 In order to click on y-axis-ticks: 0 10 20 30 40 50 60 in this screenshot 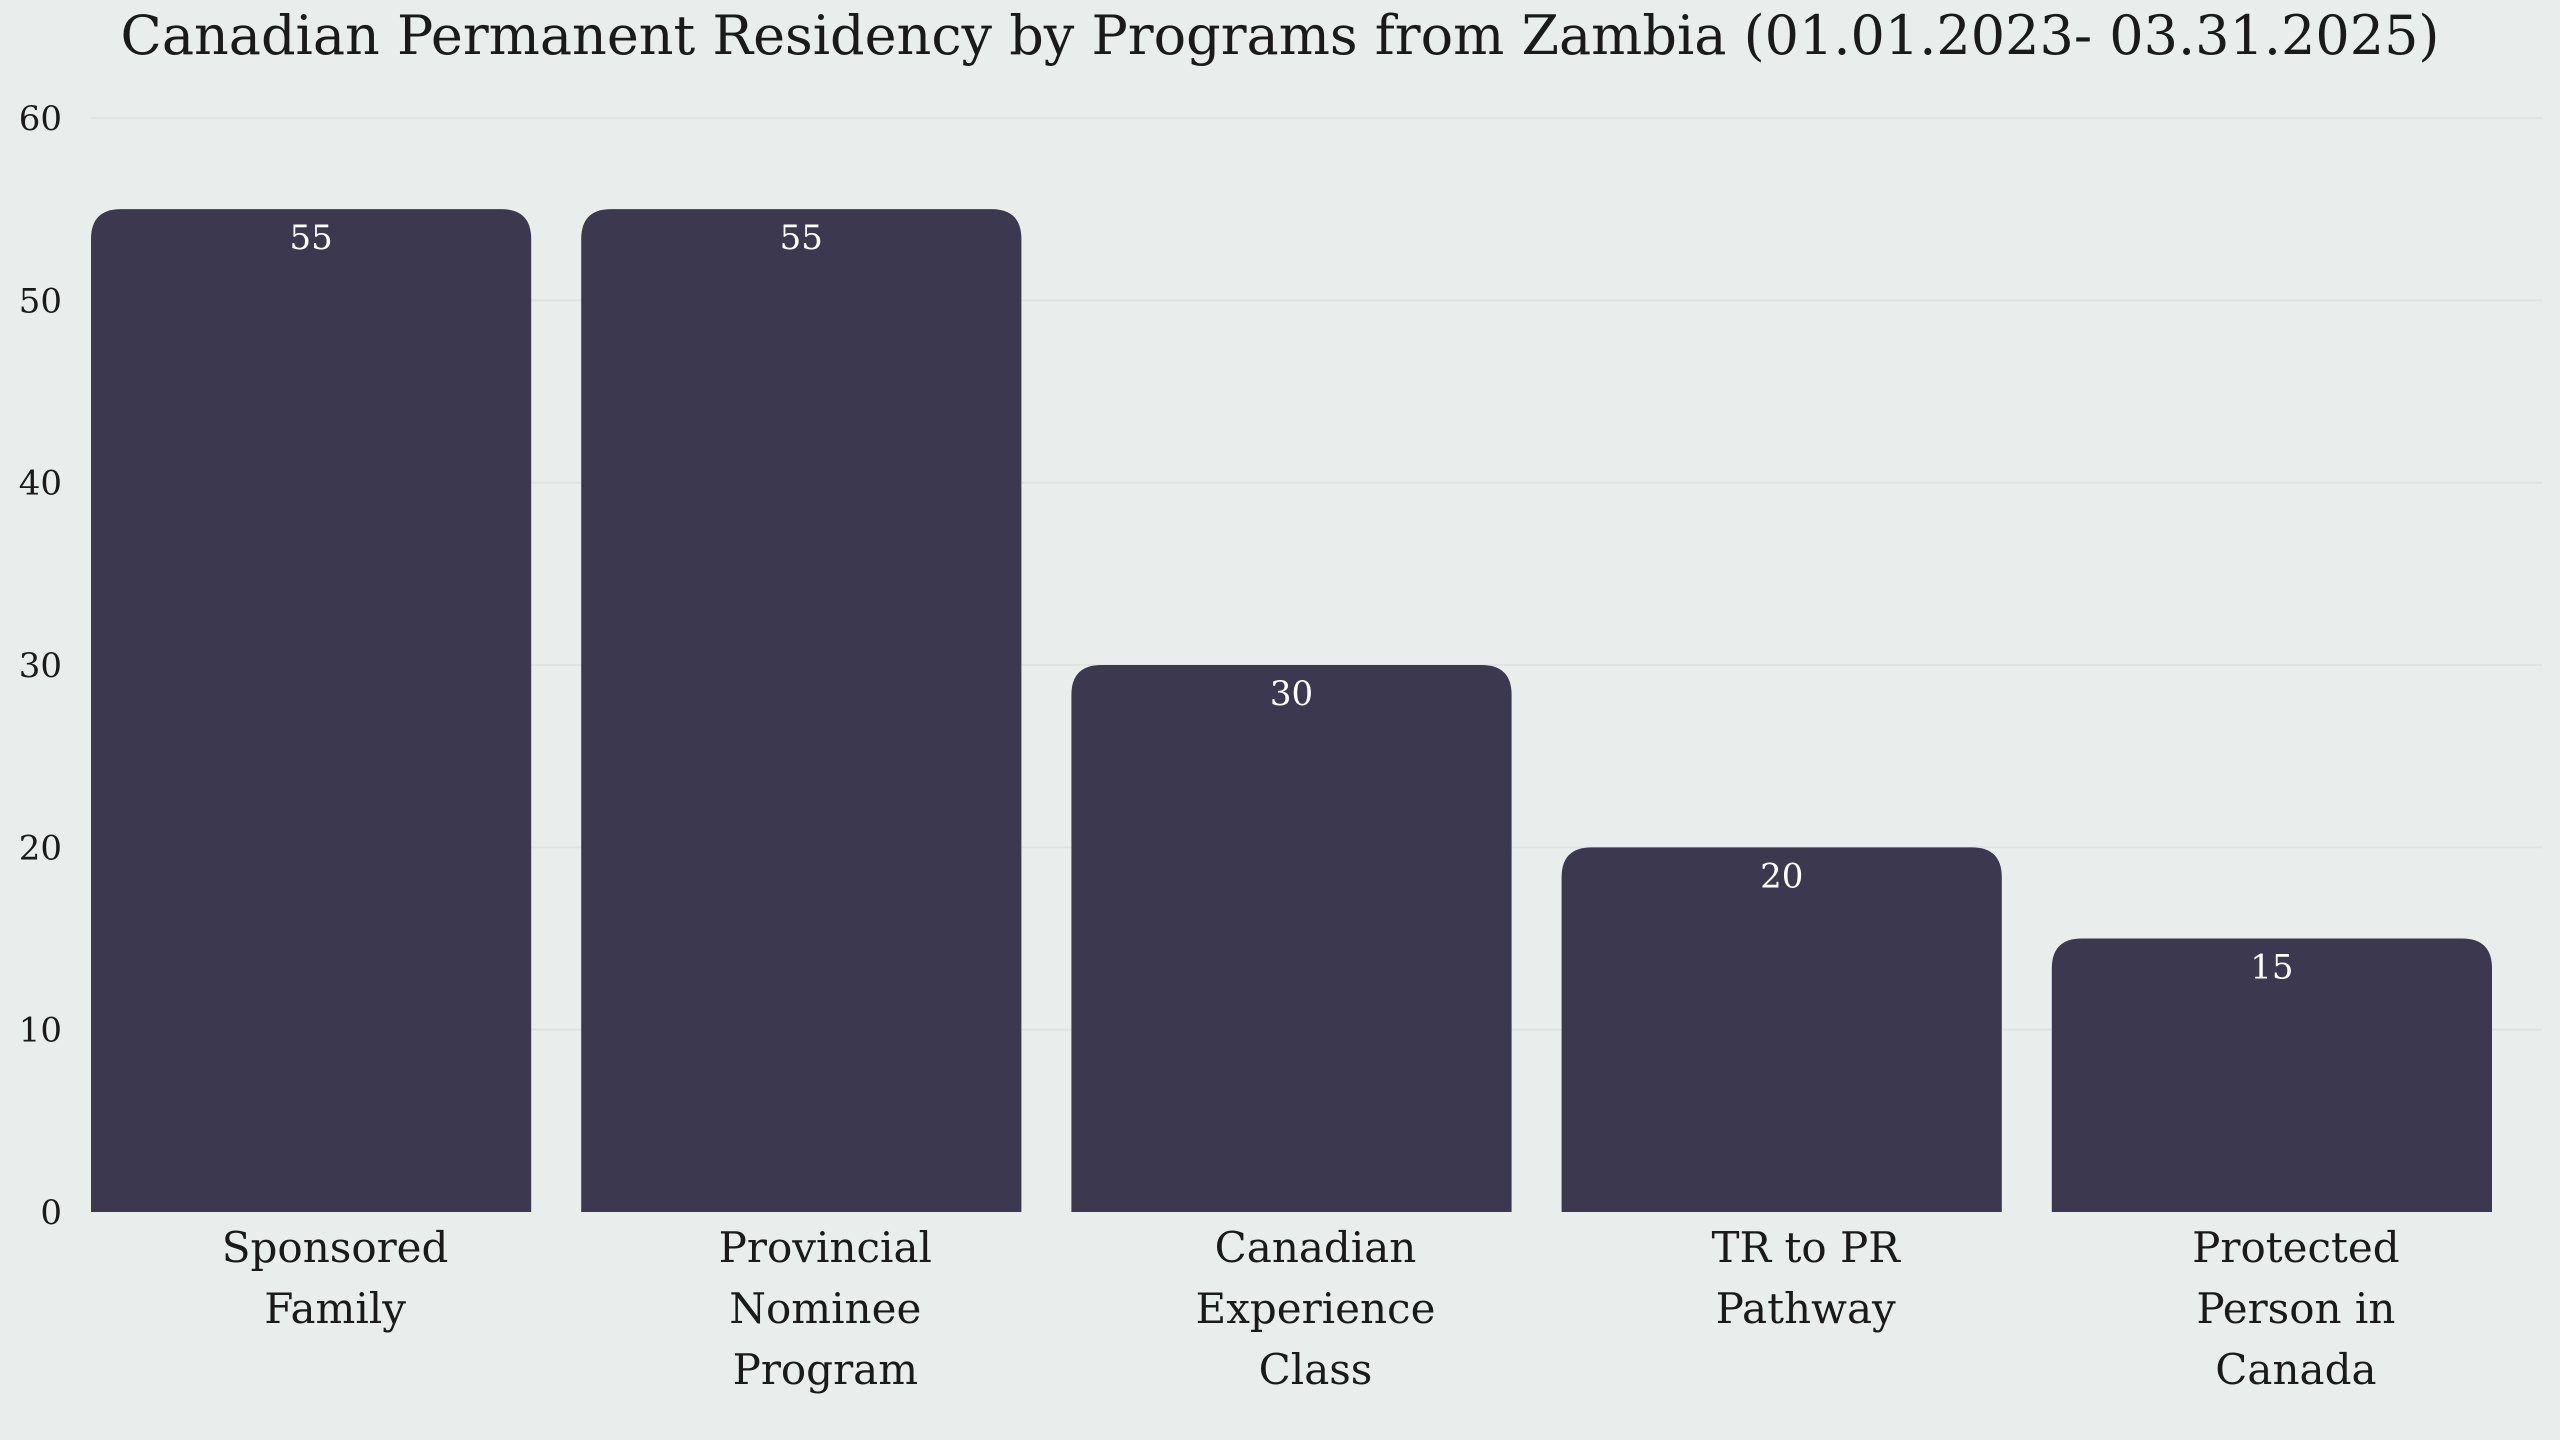, I will do `click(40, 666)`.